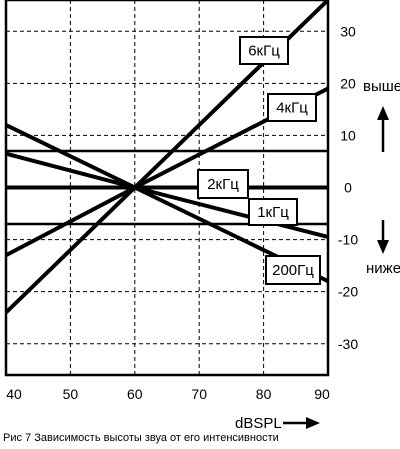 Image resolution: width=400 pixels, height=449 pixels. I want to click on y-tick-label: 30, so click(348, 31).